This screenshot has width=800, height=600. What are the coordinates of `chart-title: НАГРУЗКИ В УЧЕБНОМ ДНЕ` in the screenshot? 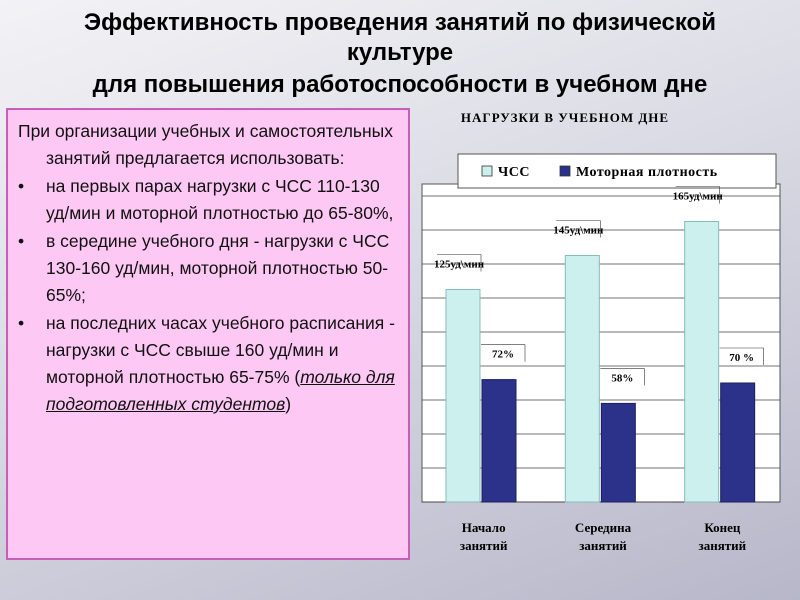 It's located at (565, 117).